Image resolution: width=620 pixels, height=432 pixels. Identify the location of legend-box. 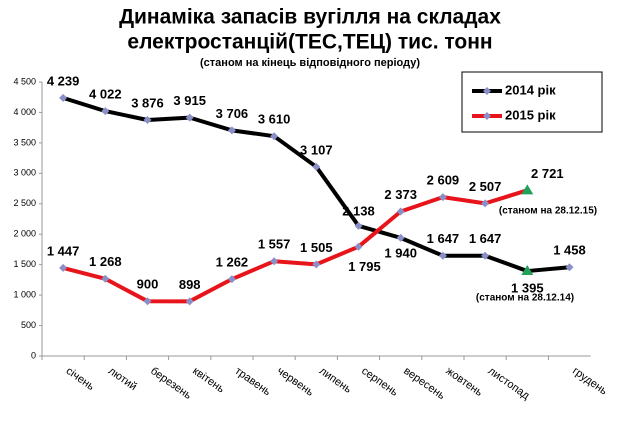
(532, 102).